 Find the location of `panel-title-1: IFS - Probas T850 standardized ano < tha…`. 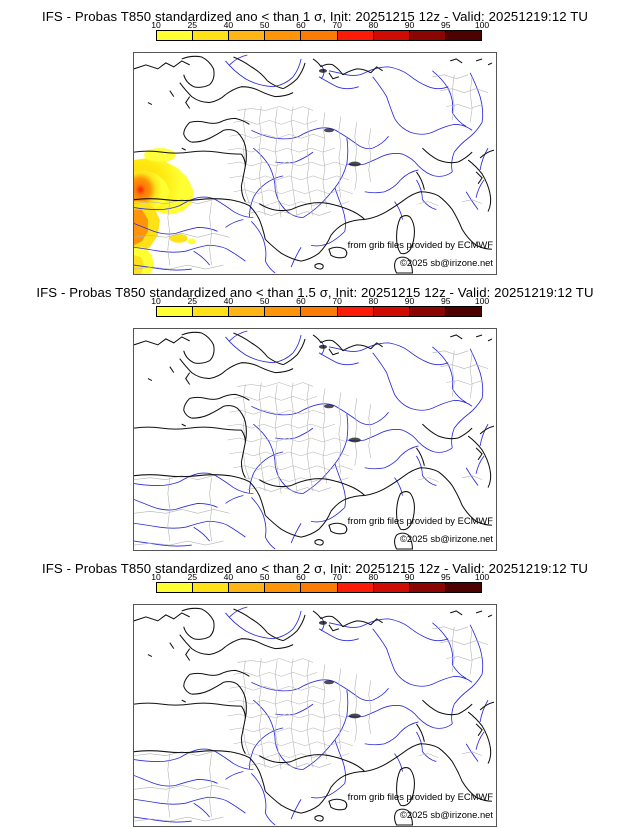

panel-title-1: IFS - Probas T850 standardized ano < tha… is located at coordinates (315, 16).